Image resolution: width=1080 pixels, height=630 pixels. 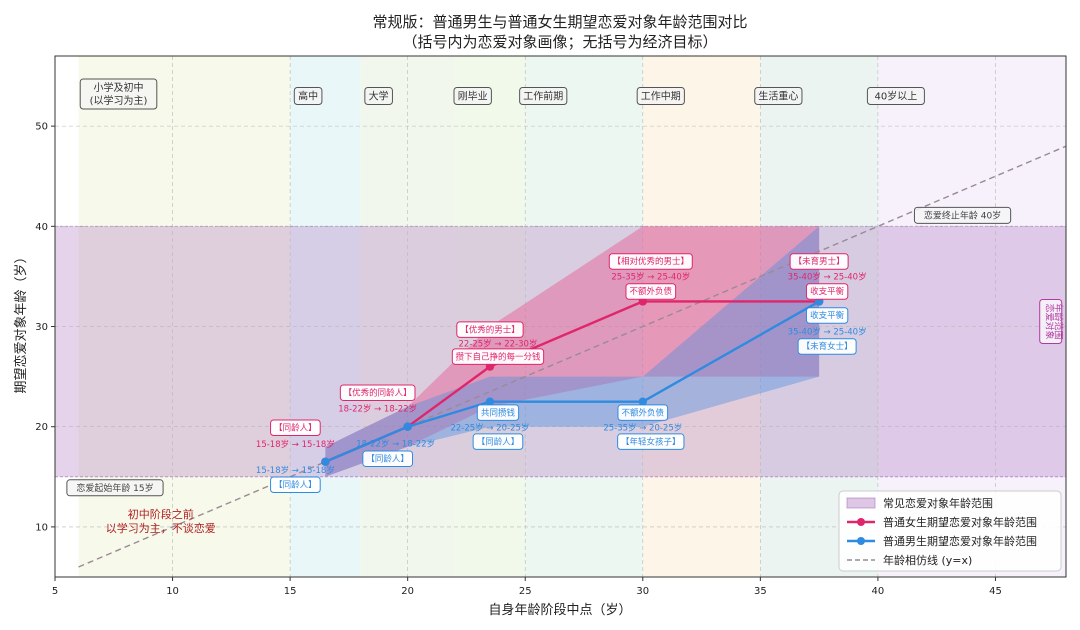 I want to click on female-persona-label-4-box, so click(x=819, y=261).